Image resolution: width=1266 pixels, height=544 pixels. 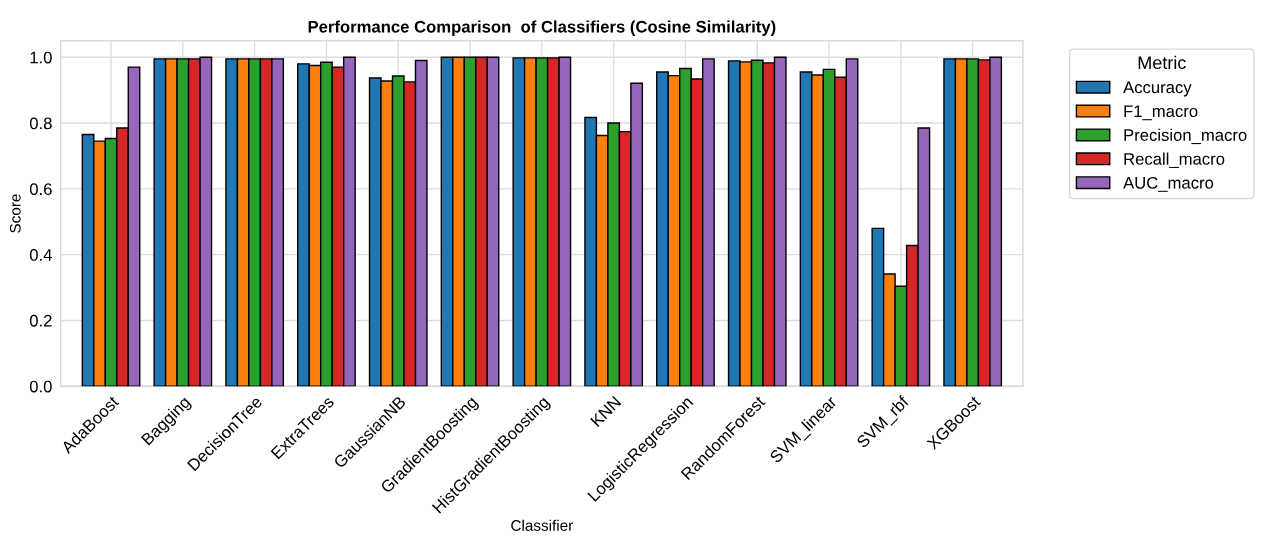 I want to click on y-axis-title: Score, so click(x=15, y=213).